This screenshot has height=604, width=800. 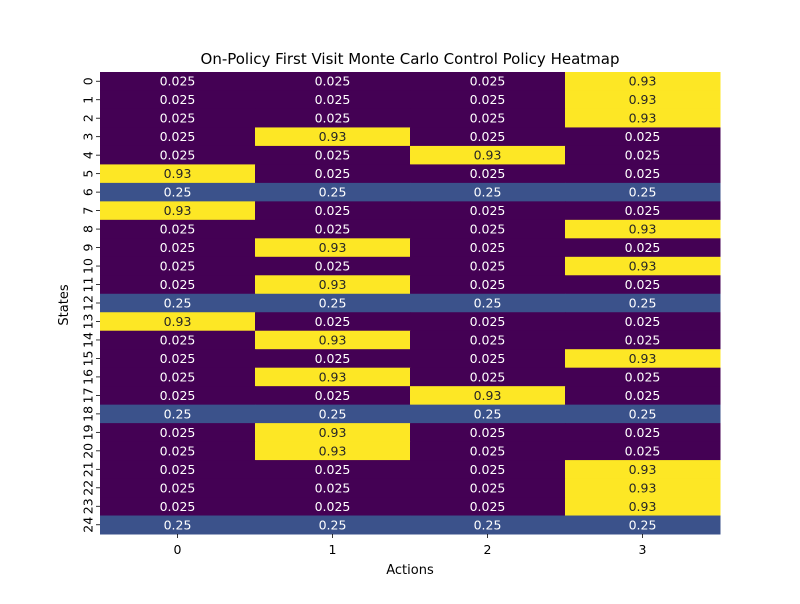 What do you see at coordinates (88, 322) in the screenshot?
I see `y-tick-label: 13` at bounding box center [88, 322].